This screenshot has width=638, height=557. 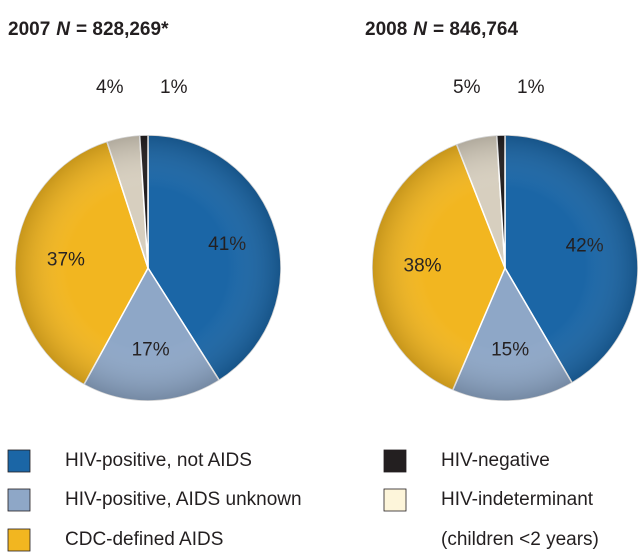 I want to click on title-part: = 846,764, so click(x=475, y=29).